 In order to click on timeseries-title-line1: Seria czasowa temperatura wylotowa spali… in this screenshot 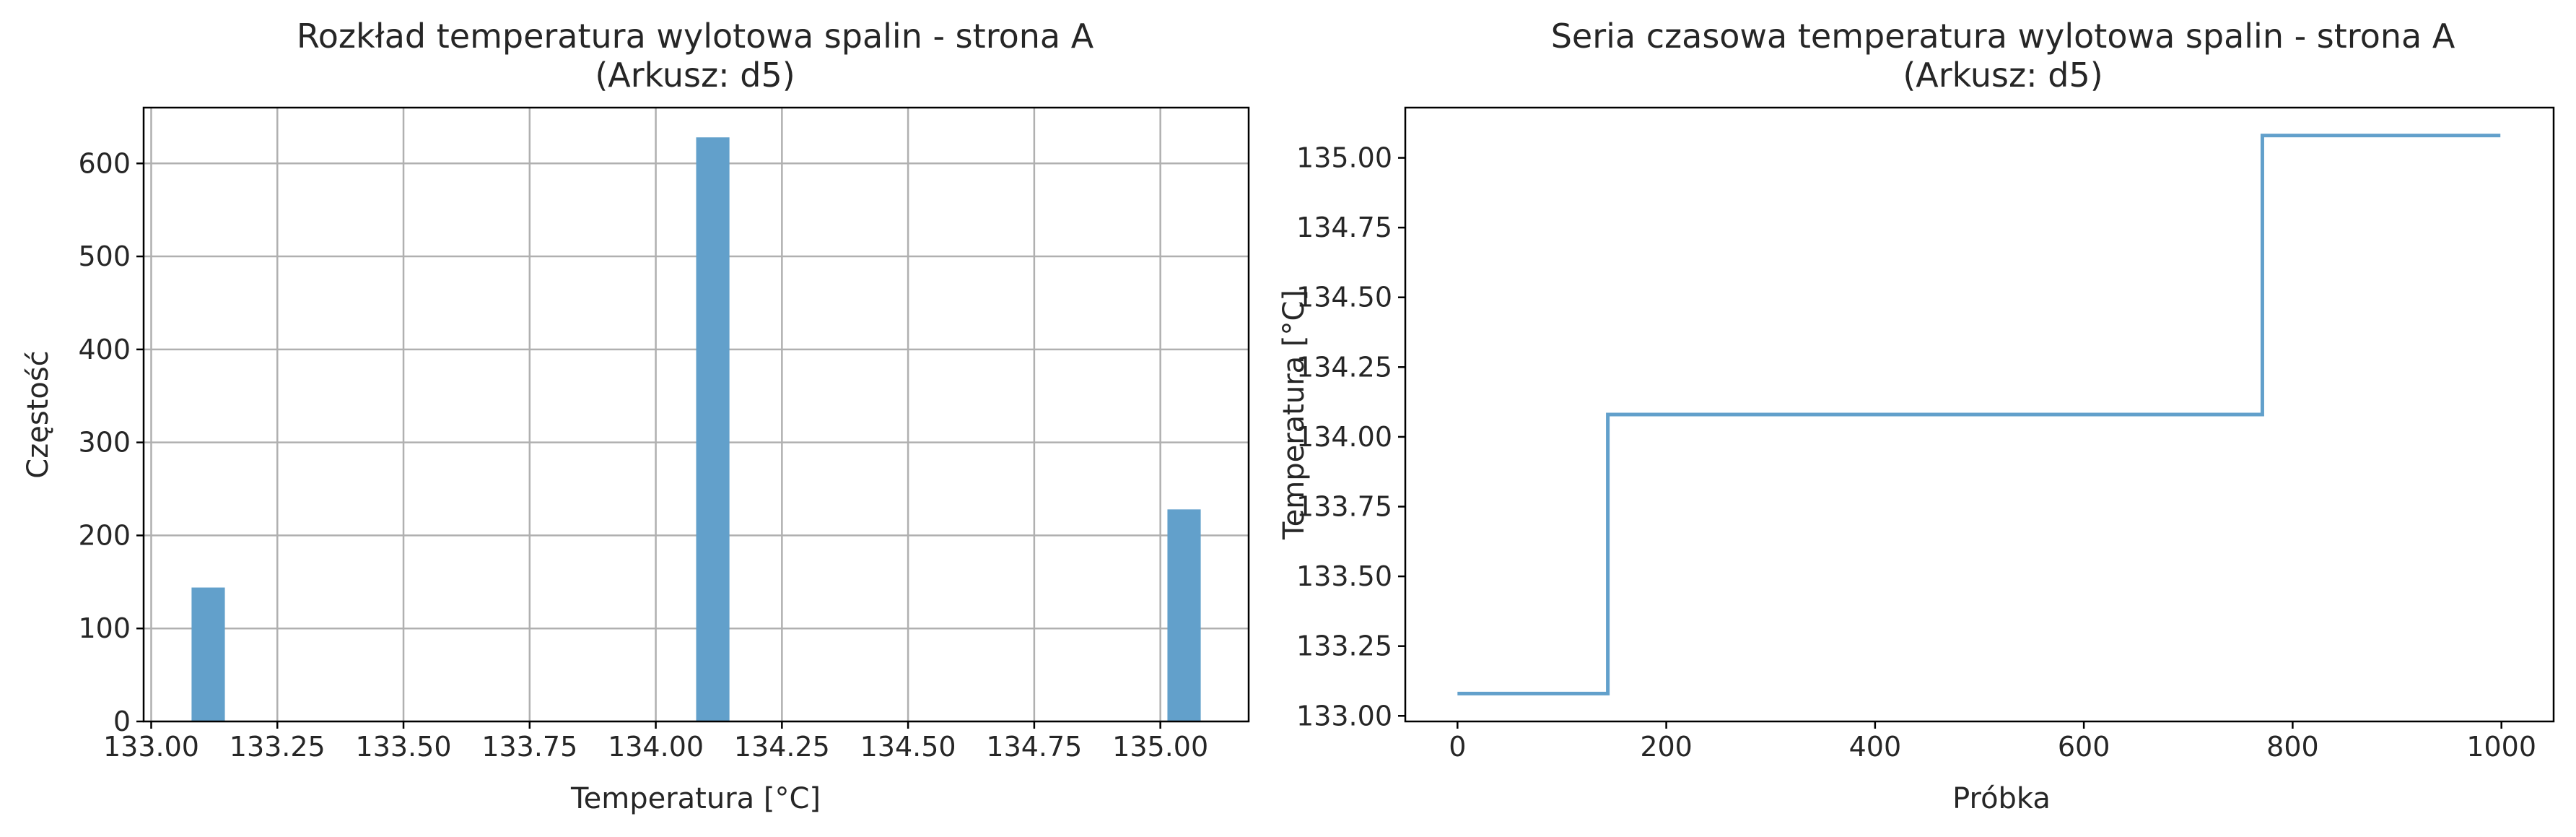, I will do `click(2003, 36)`.